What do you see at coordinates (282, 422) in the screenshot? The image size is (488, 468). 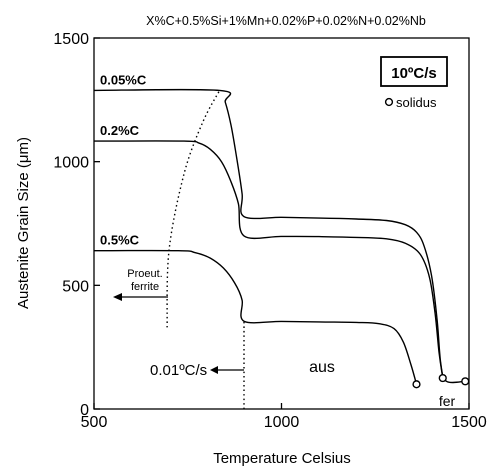 I see `x-tick-label: 1000` at bounding box center [282, 422].